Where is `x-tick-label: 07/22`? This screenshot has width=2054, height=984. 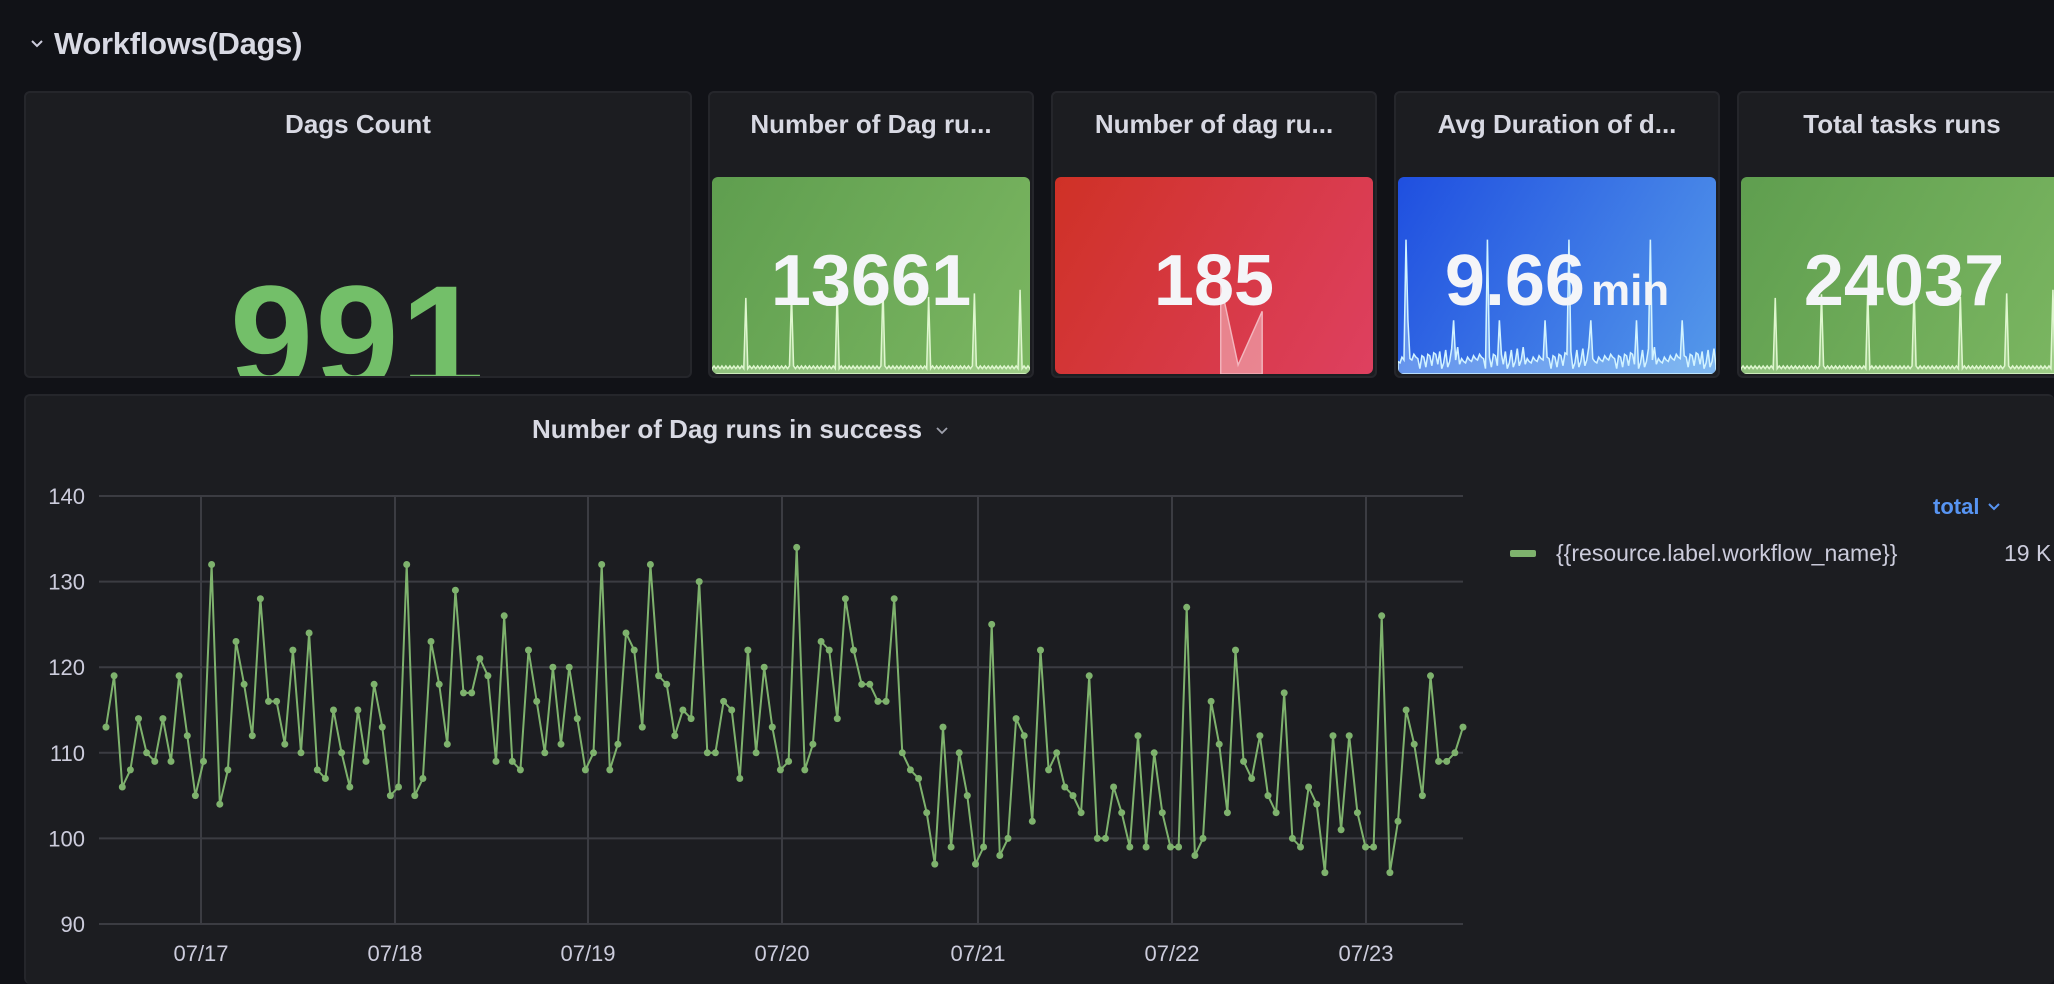
x-tick-label: 07/22 is located at coordinates (1171, 953).